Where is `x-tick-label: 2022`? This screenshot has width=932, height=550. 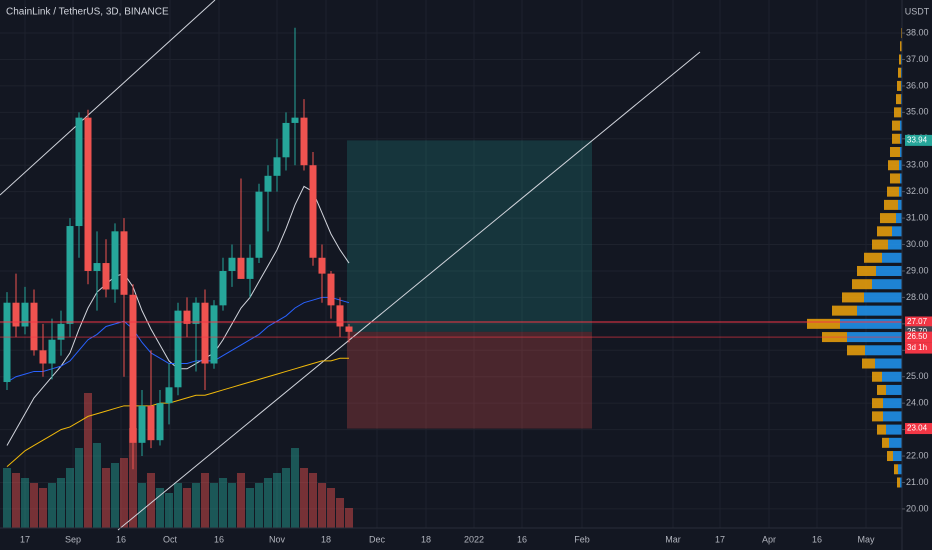 x-tick-label: 2022 is located at coordinates (474, 539).